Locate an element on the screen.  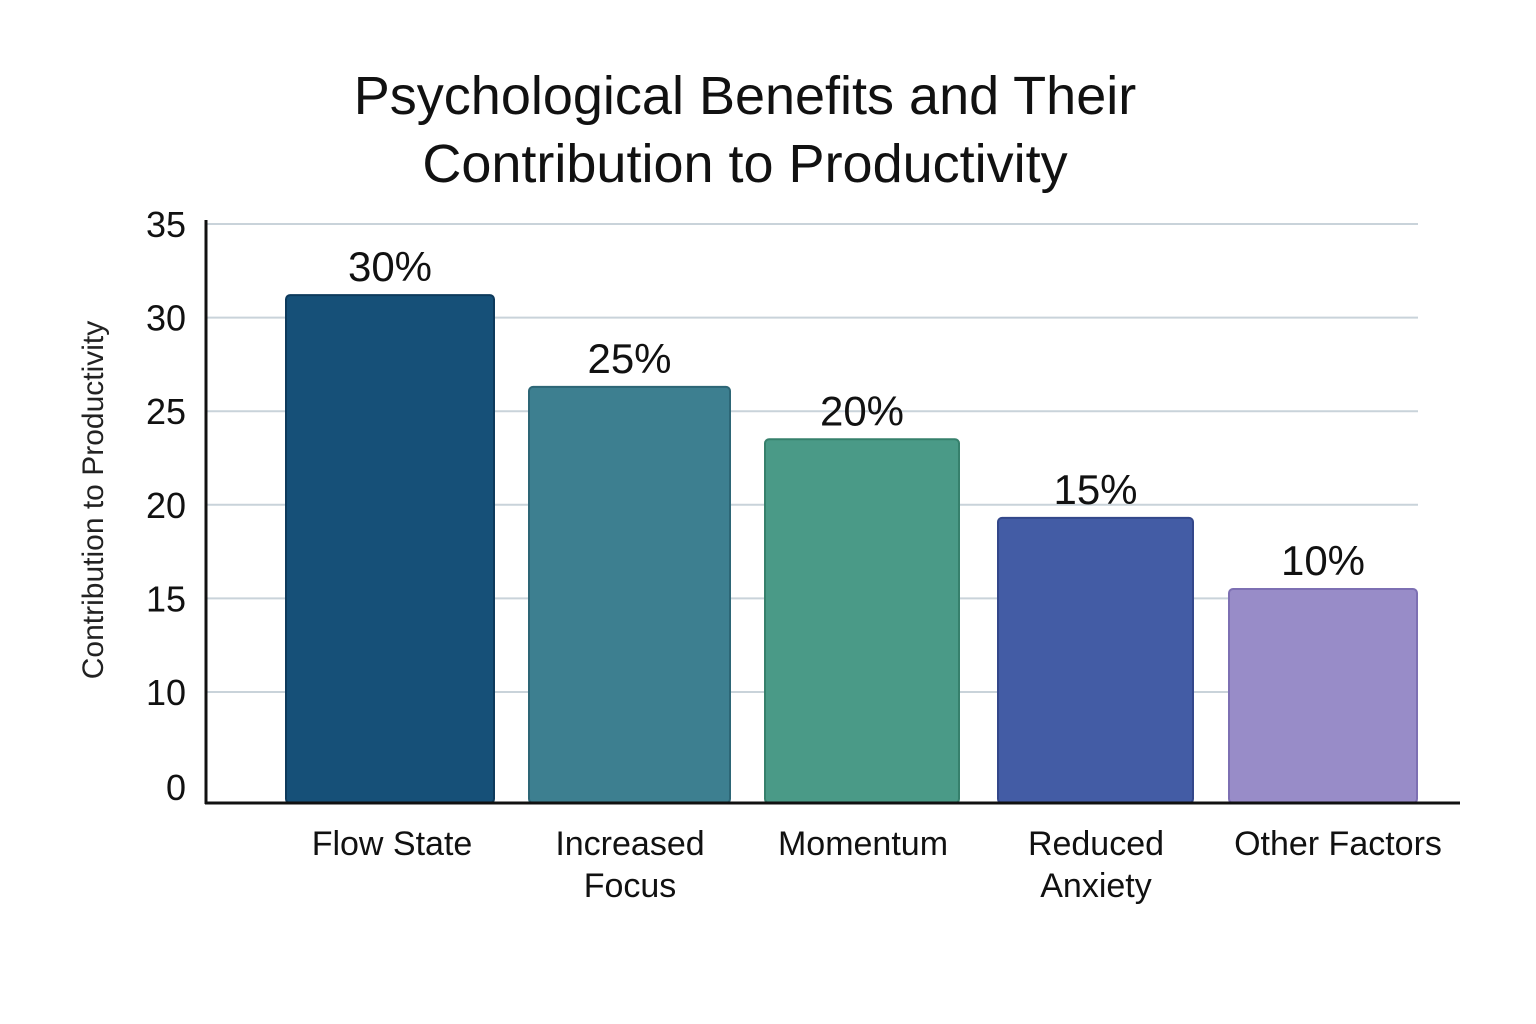
y-tick-label-35: 35 is located at coordinates (166, 224).